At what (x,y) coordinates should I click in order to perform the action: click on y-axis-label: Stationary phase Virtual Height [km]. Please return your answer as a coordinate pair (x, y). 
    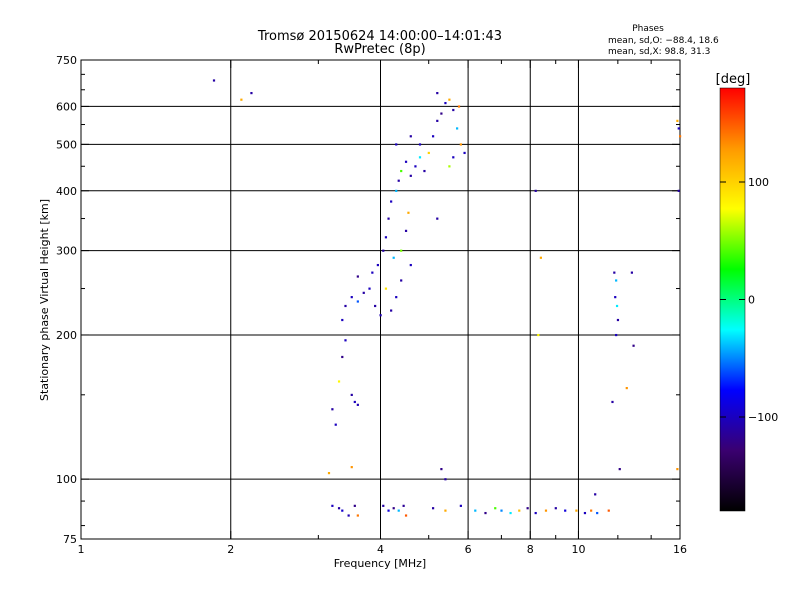
    Looking at the image, I should click on (44, 300).